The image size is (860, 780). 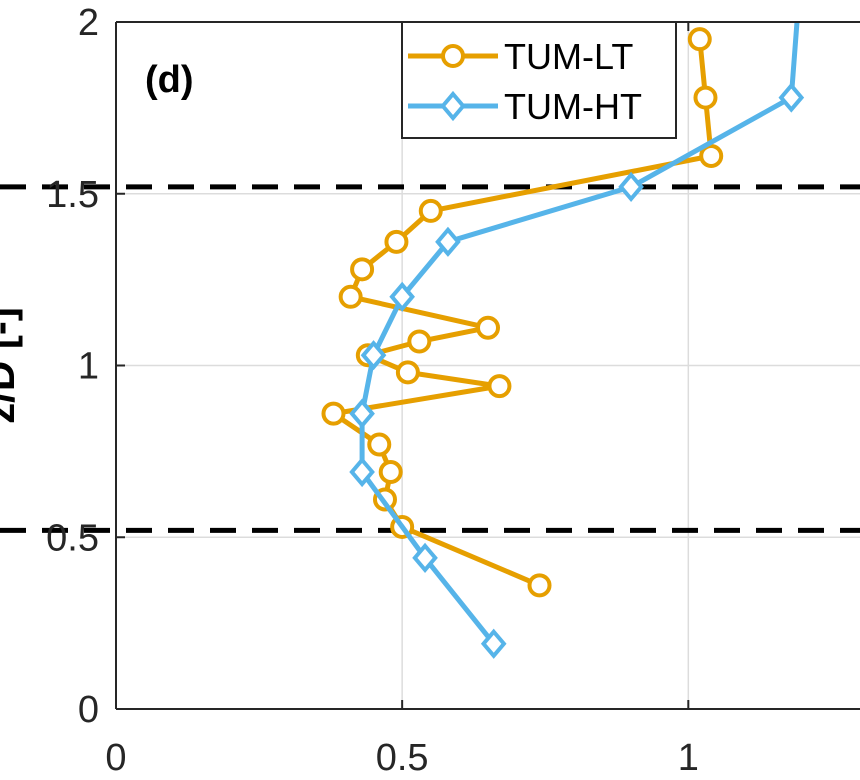 What do you see at coordinates (402, 758) in the screenshot?
I see `x-tick-label: 0.5` at bounding box center [402, 758].